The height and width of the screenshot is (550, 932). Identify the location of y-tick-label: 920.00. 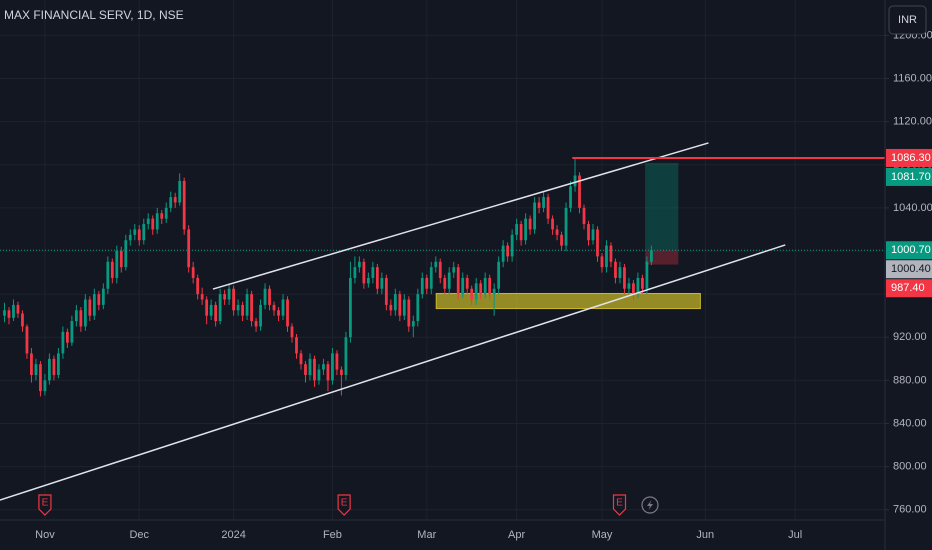
(910, 337).